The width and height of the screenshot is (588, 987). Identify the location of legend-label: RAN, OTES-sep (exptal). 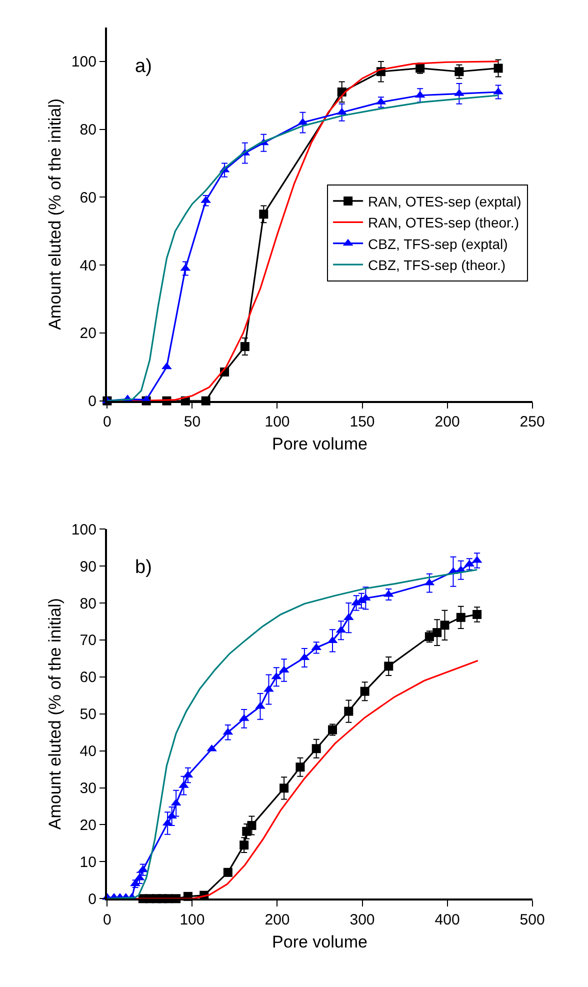
(445, 201).